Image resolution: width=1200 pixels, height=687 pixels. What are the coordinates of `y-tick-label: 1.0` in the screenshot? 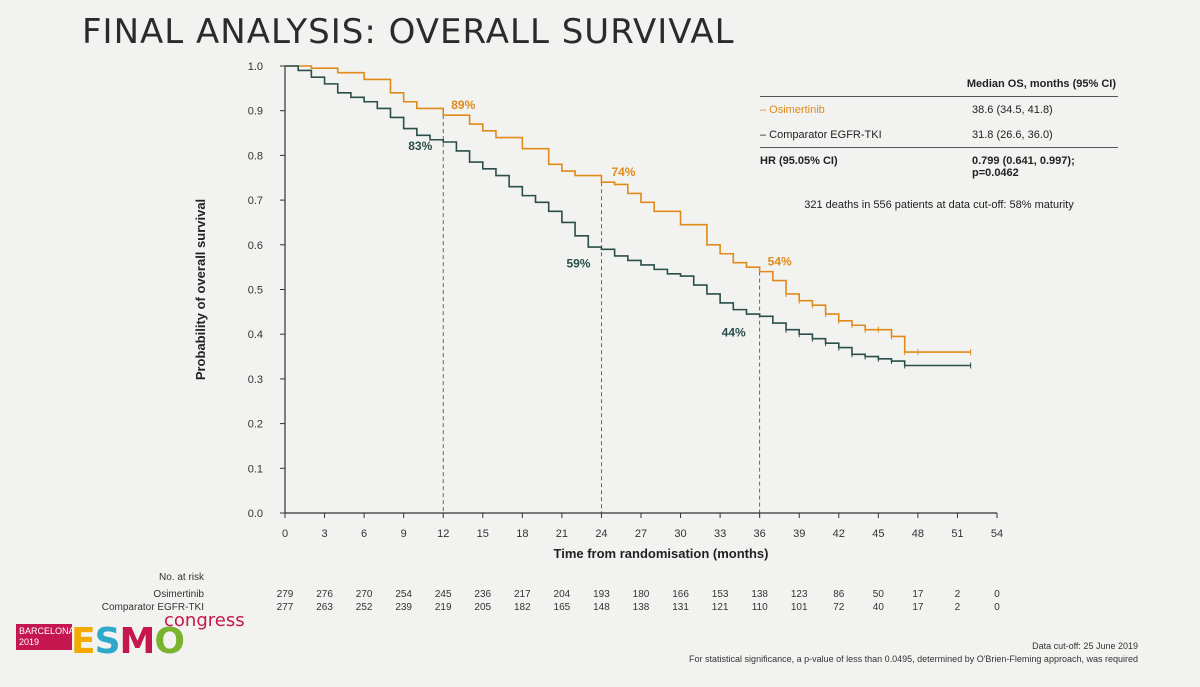 It's located at (255, 67).